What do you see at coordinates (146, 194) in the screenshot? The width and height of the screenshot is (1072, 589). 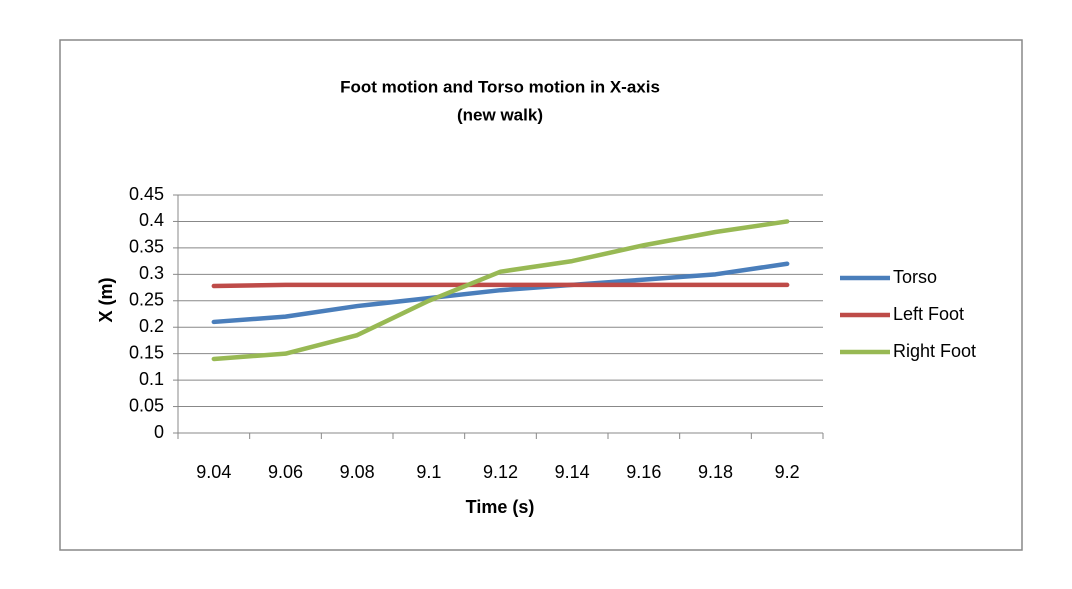 I see `y-tick-label: 0.45` at bounding box center [146, 194].